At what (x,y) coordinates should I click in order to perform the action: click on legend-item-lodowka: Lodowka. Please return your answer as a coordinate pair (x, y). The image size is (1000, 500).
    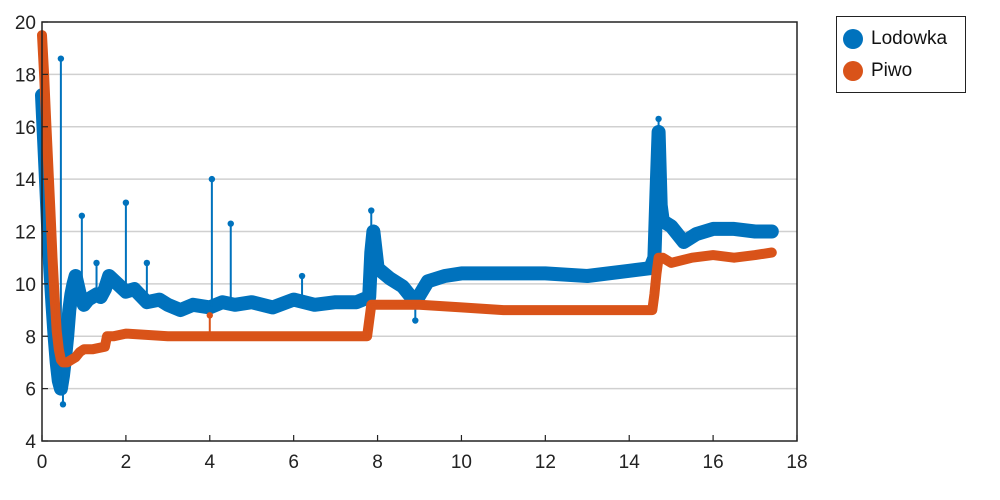
    Looking at the image, I should click on (895, 39).